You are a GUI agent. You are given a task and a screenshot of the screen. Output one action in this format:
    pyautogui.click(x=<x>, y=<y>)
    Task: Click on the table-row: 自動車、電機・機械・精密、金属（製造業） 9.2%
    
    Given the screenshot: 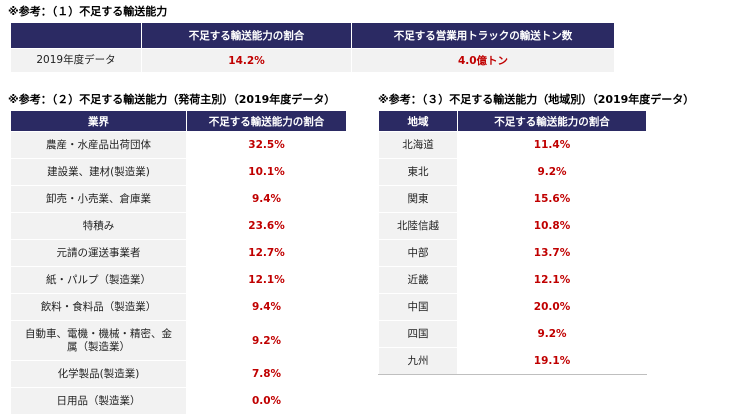 What is the action you would take?
    pyautogui.click(x=178, y=340)
    